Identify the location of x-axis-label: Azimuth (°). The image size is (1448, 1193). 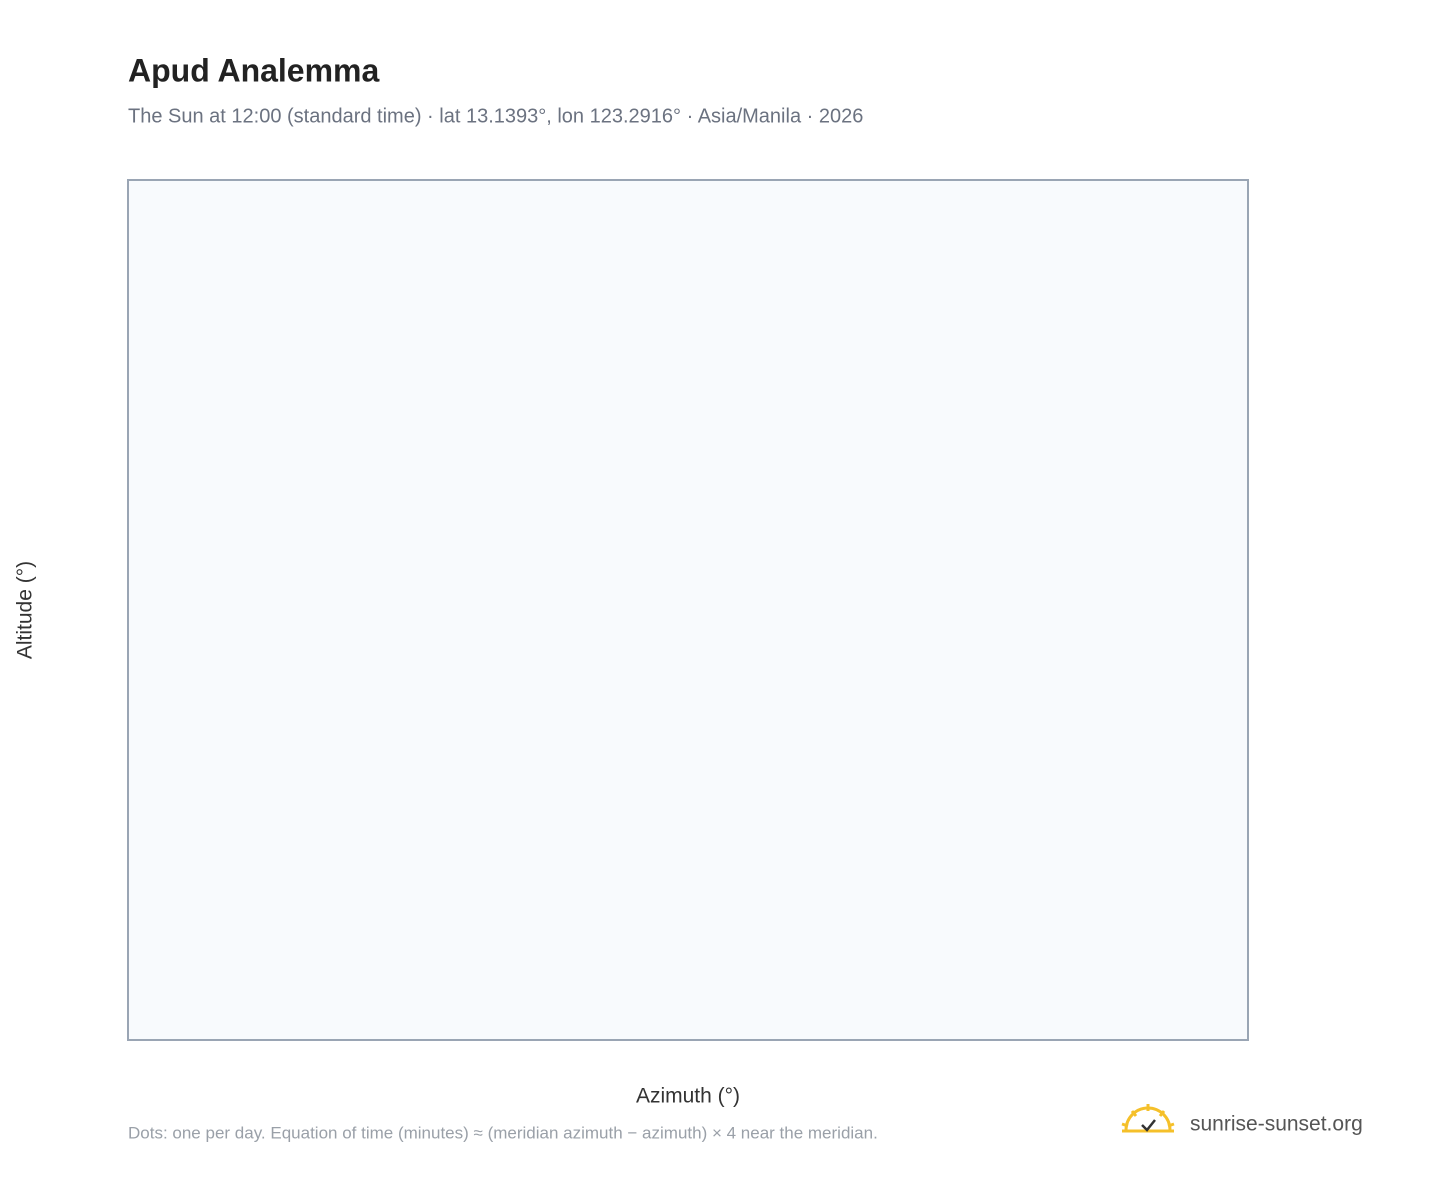
(688, 1096).